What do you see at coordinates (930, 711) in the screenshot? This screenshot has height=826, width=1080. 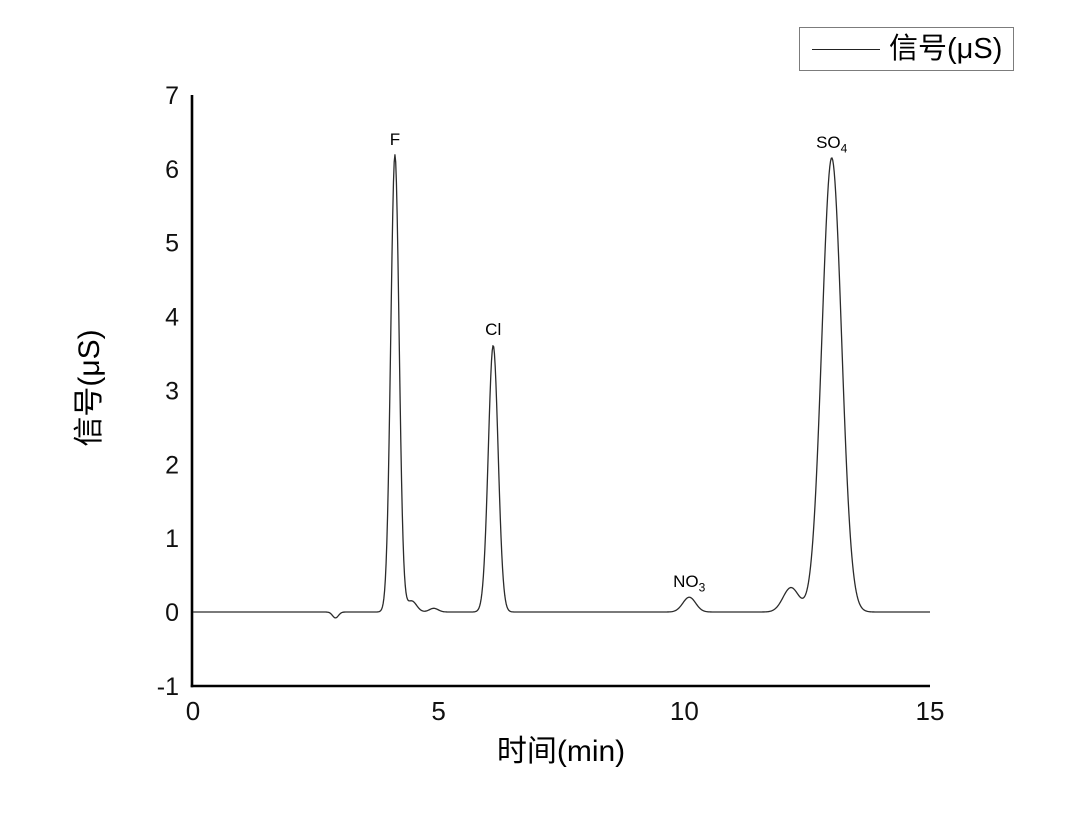 I see `x-tick-label: 15` at bounding box center [930, 711].